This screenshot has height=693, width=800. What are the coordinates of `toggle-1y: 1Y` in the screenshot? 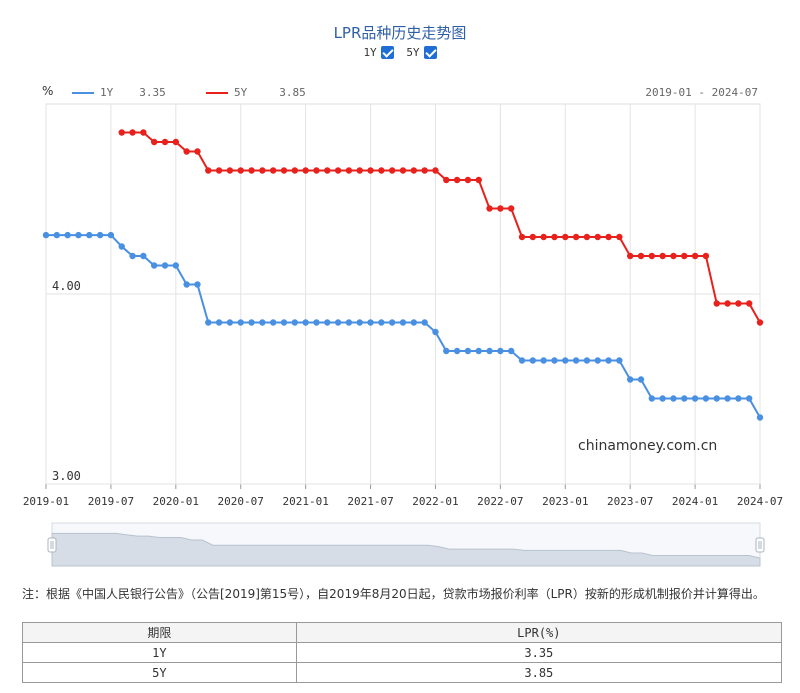 It's located at (378, 52).